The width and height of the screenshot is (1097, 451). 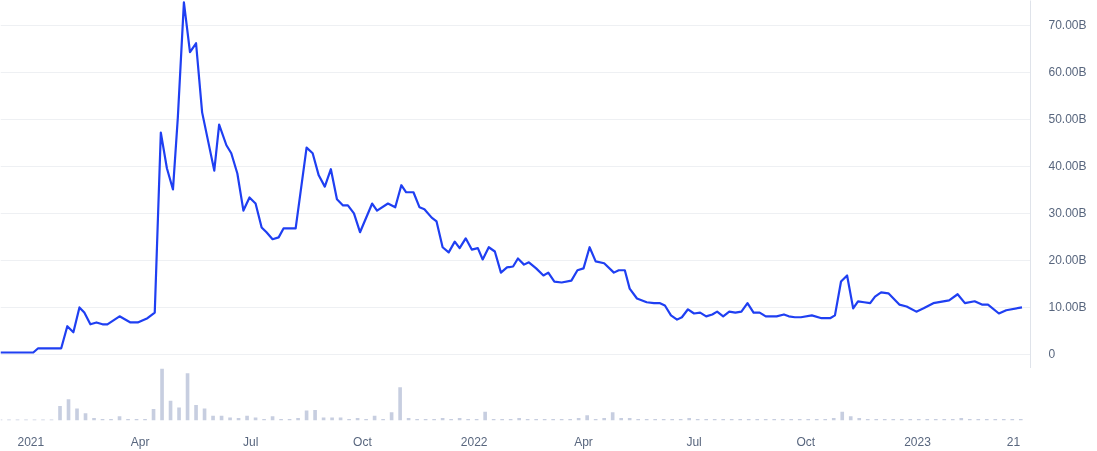 What do you see at coordinates (1067, 166) in the screenshot?
I see `y-tick-label: 40.00B` at bounding box center [1067, 166].